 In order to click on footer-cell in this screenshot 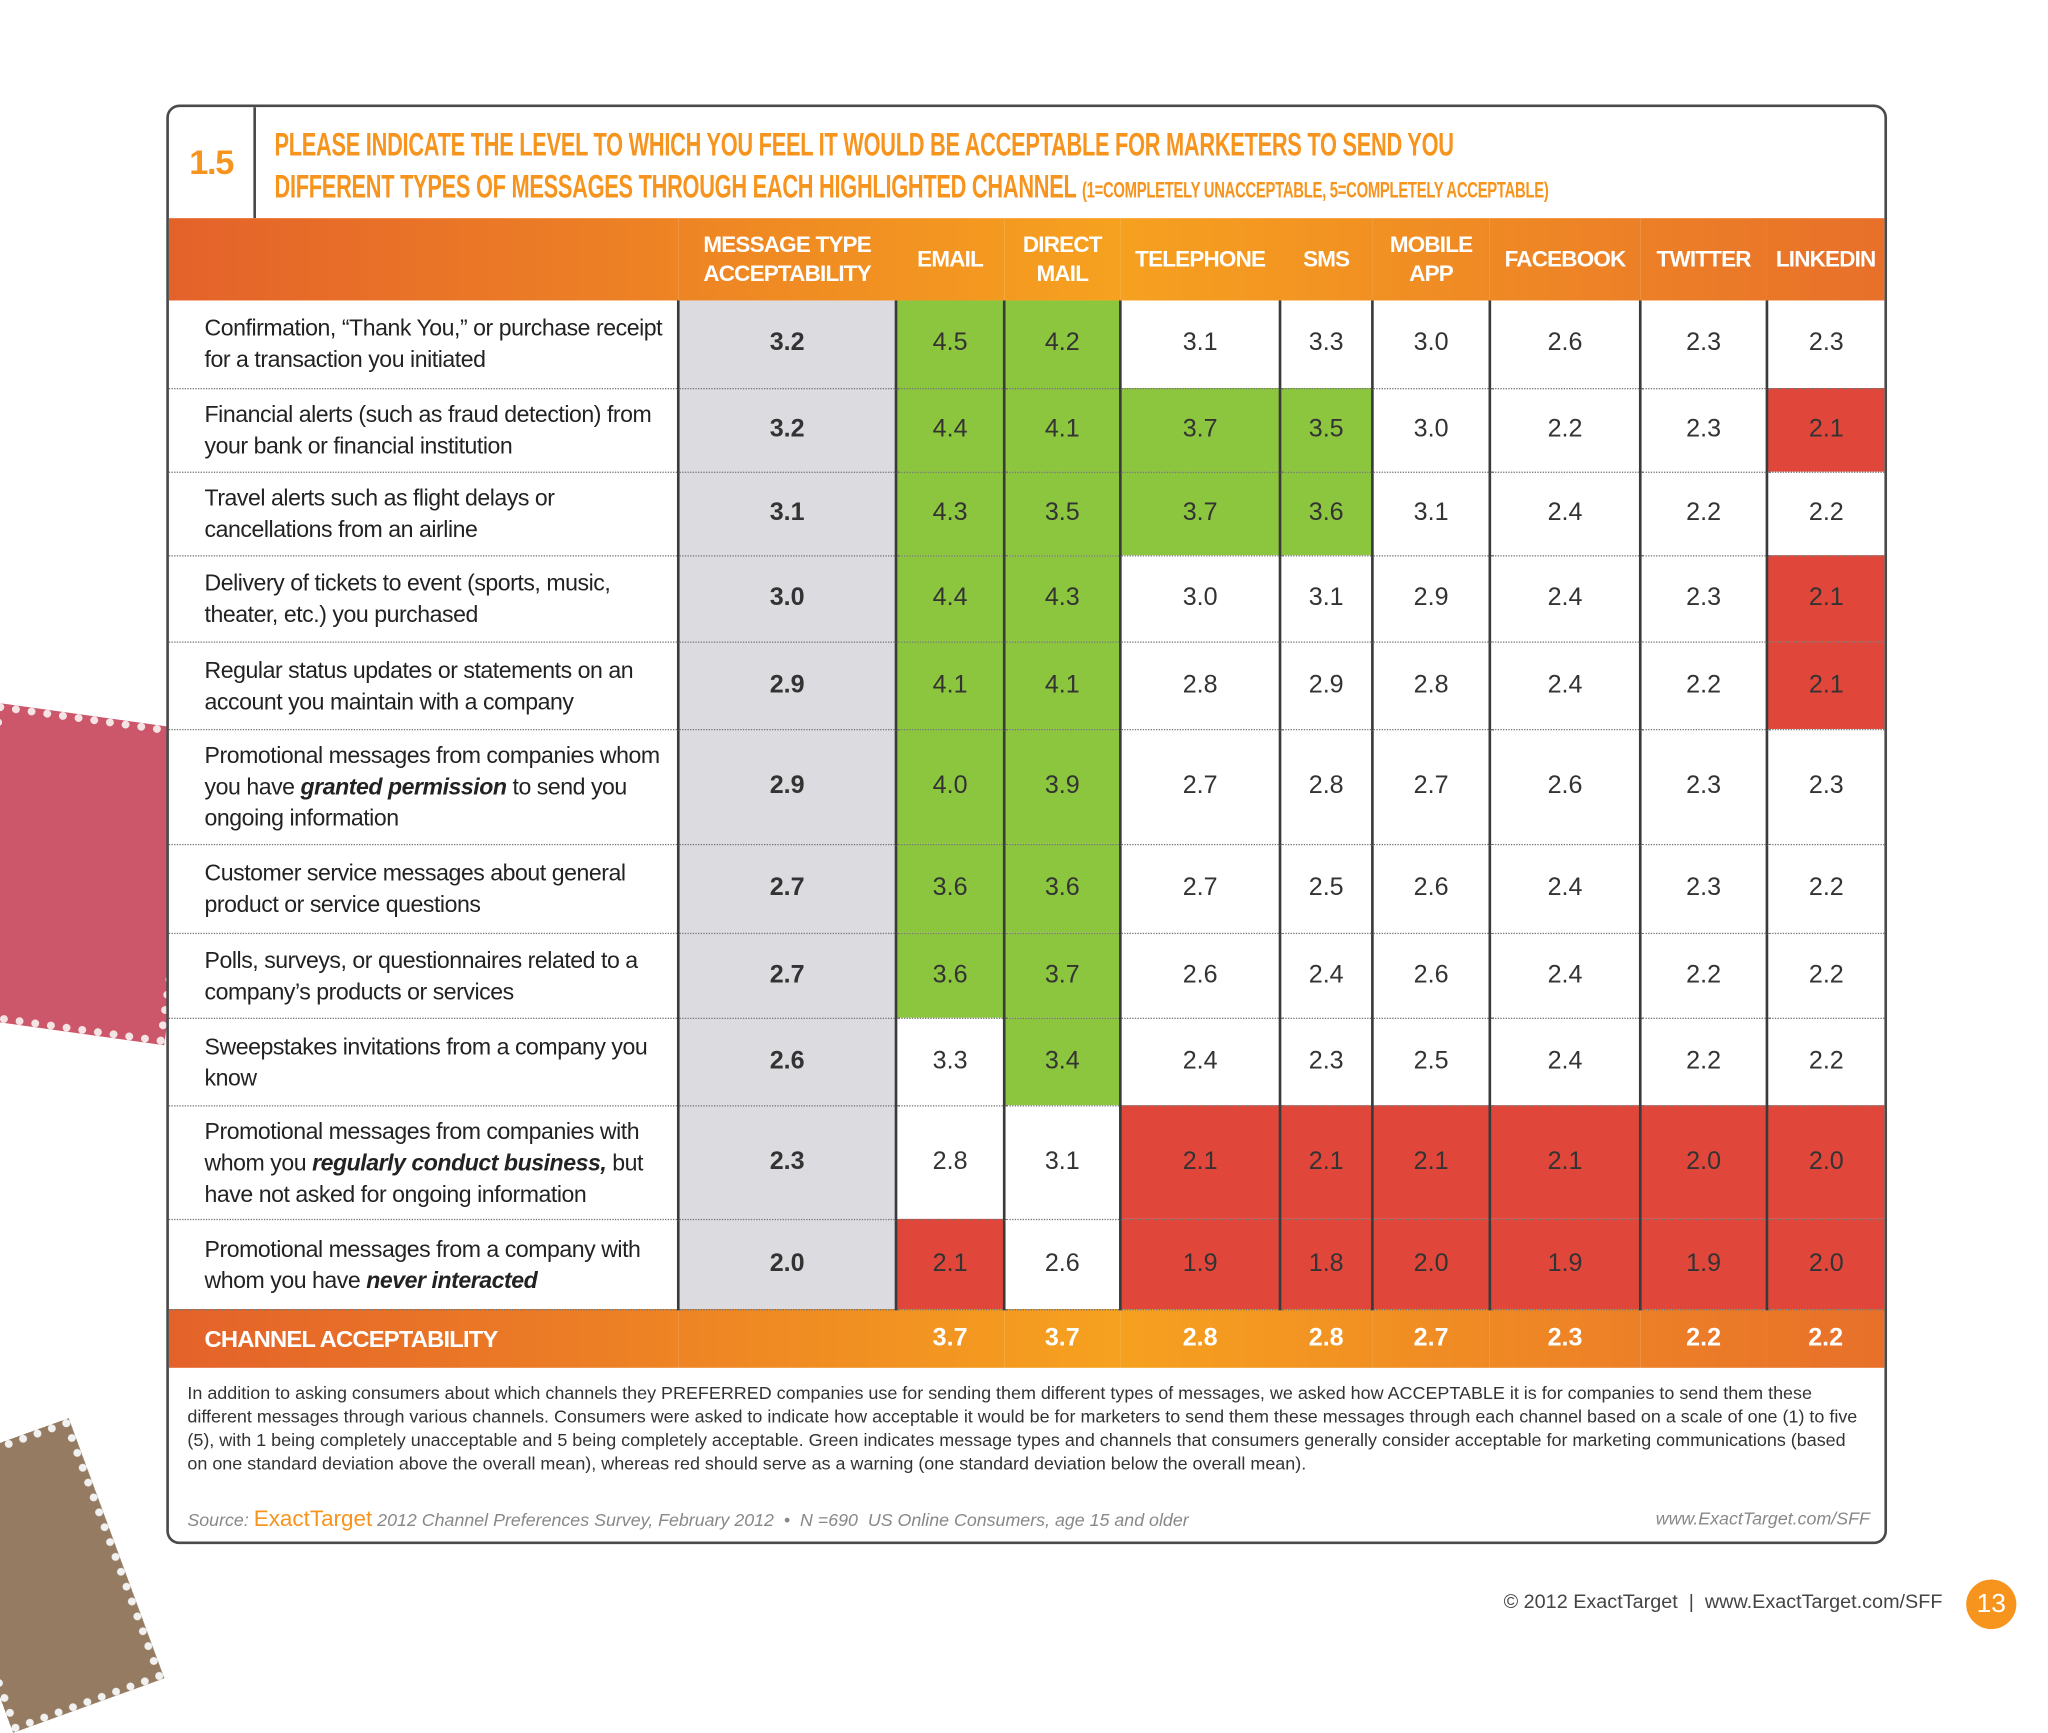, I will do `click(787, 1338)`.